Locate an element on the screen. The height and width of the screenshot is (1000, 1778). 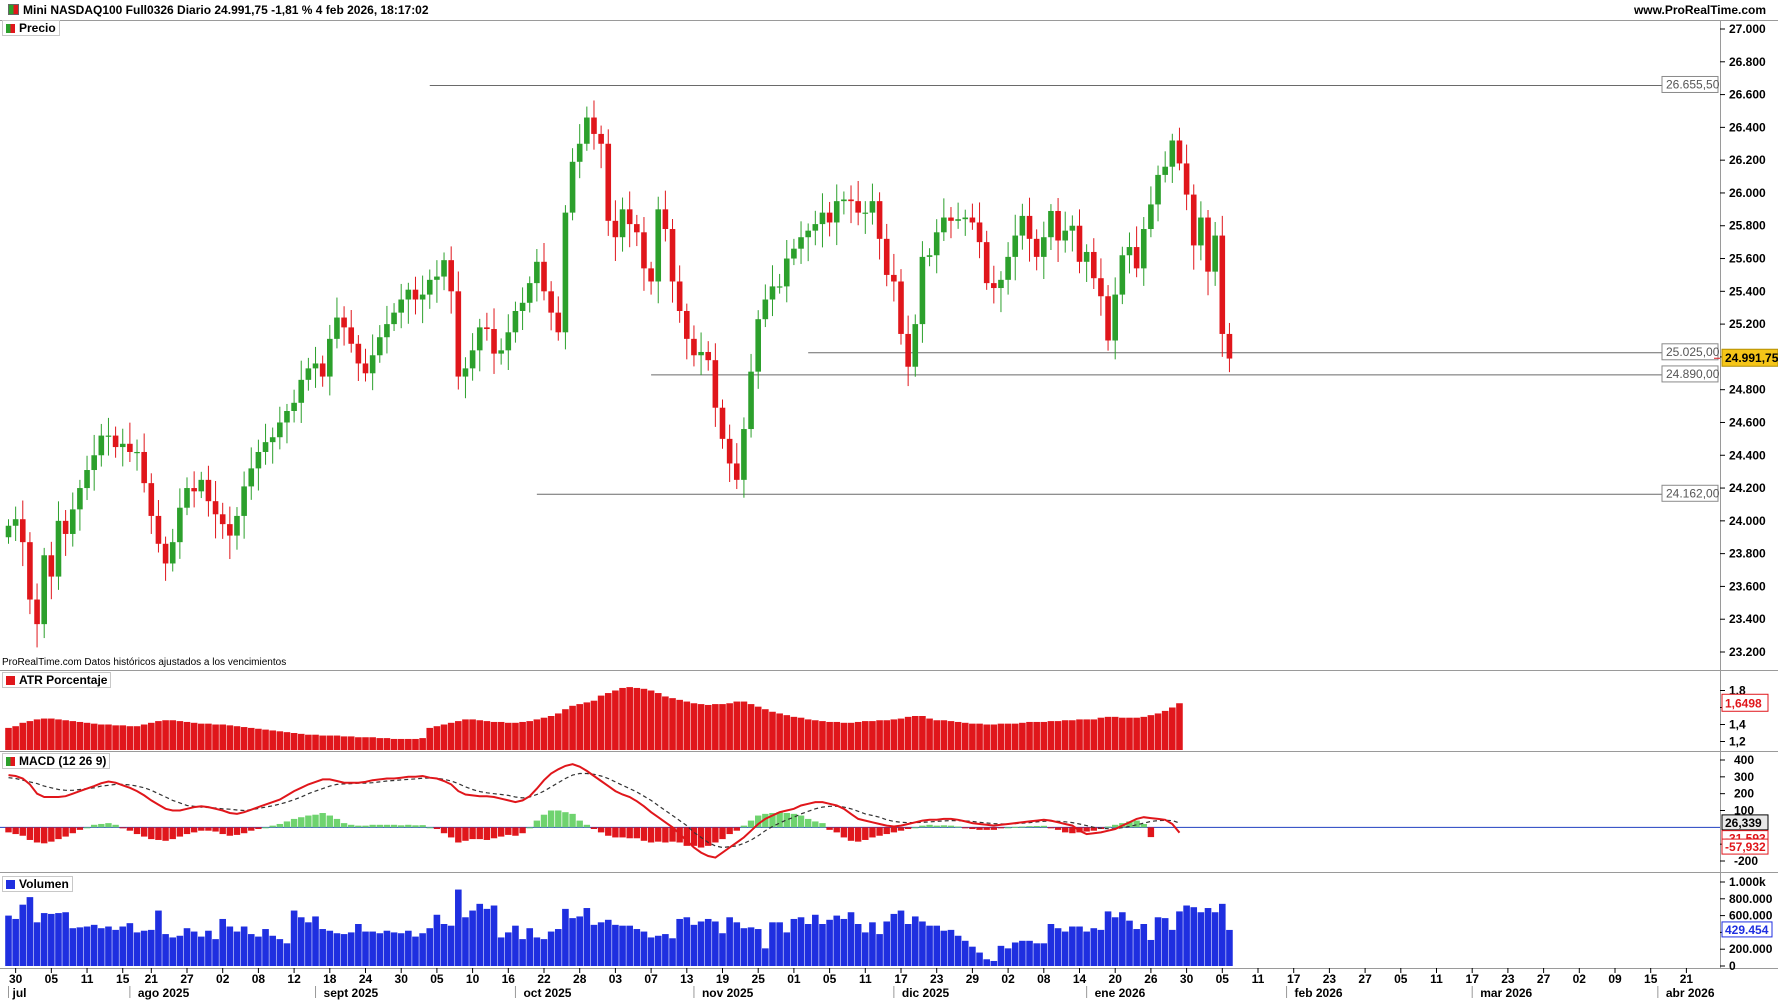
atr-last-box is located at coordinates (1745, 702).